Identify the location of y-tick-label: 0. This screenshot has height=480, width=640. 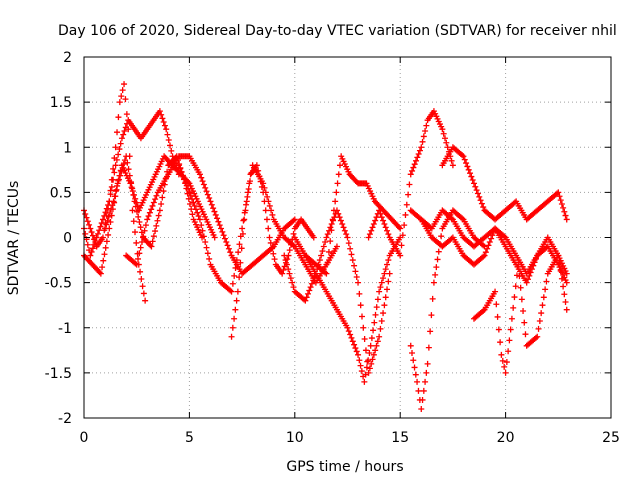
(67, 239).